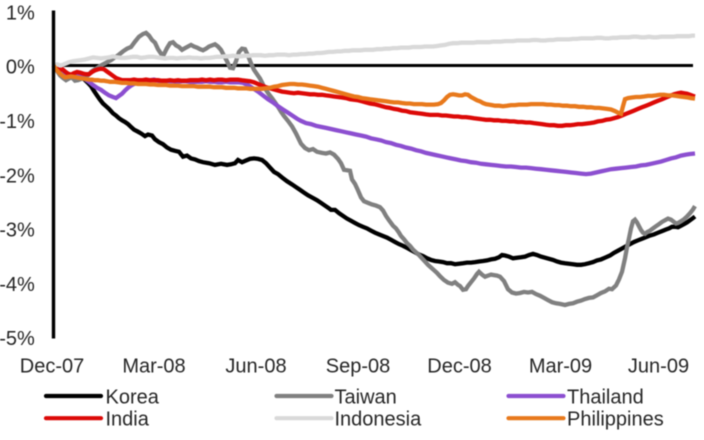  I want to click on svg-text: Sep-08, so click(358, 367).